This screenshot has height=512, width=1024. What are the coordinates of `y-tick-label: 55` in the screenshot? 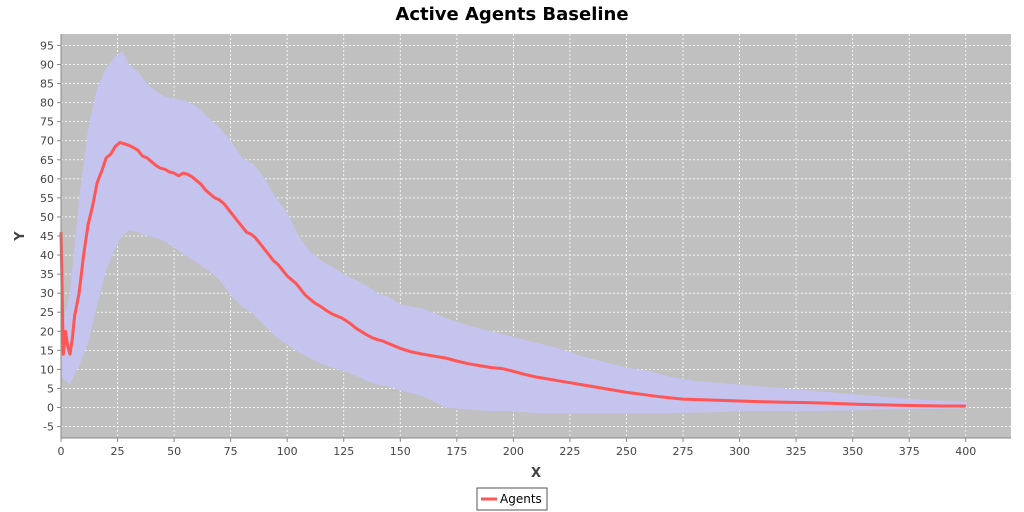 It's located at (47, 198).